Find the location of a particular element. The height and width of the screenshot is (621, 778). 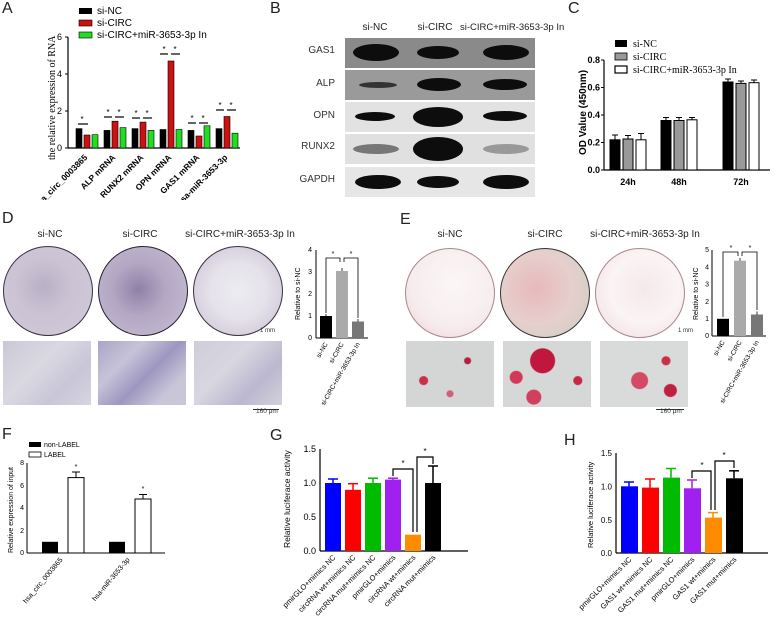

blot-row-opn: OPN is located at coordinates (324, 115).